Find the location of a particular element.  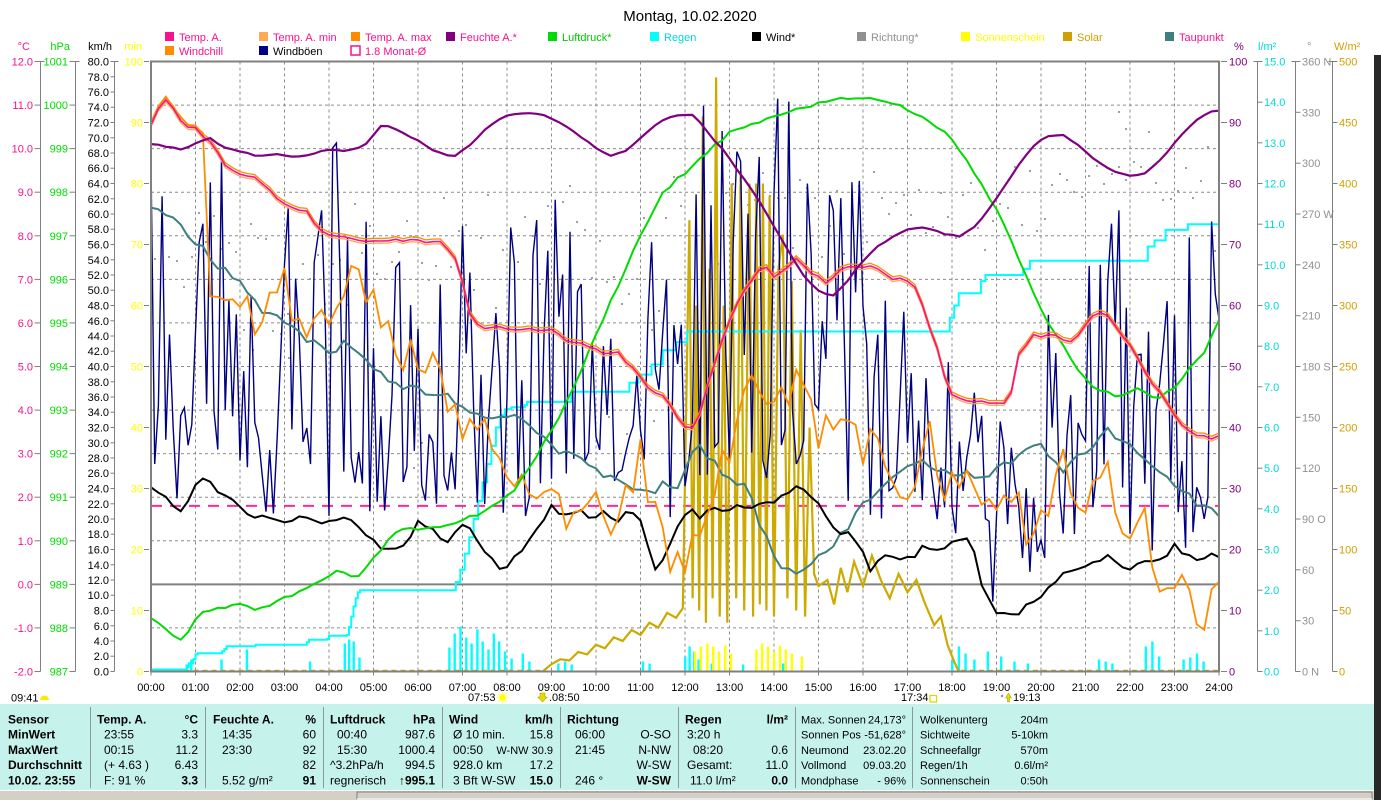

svg-text: l/m² is located at coordinates (1267, 47).